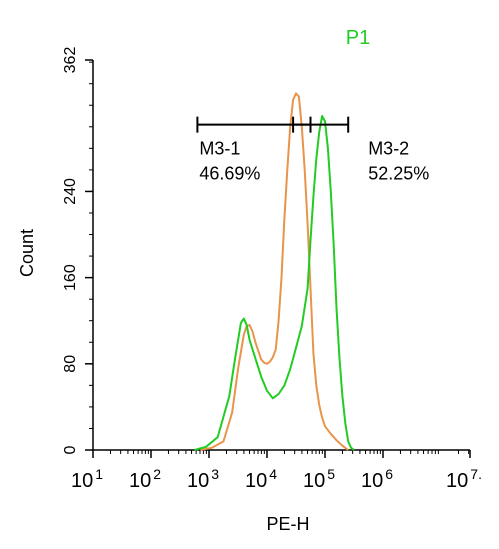  I want to click on chart-title: P1, so click(358, 38).